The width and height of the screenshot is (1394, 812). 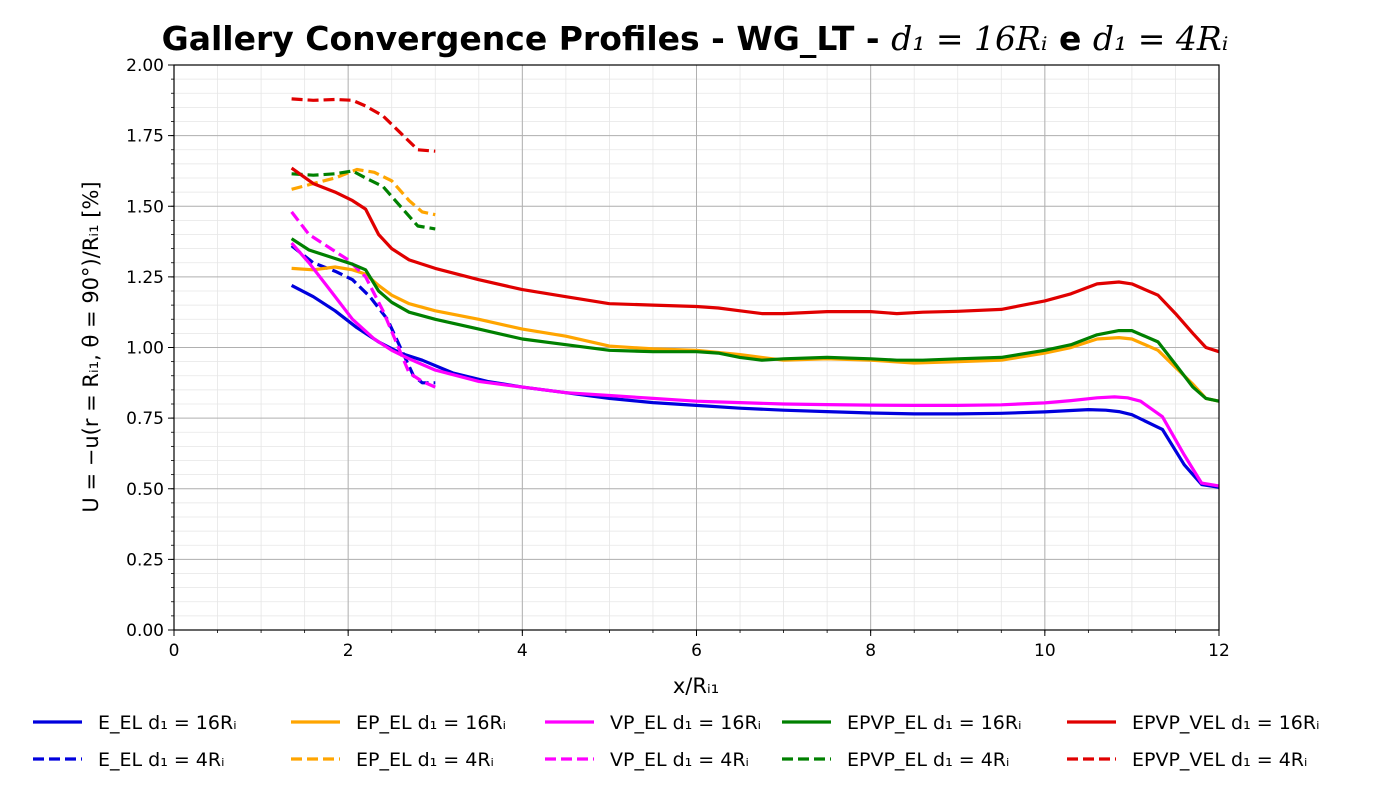 What do you see at coordinates (969, 38) in the screenshot?
I see `chart-title-math-1: d₁ = 16Rᵢ` at bounding box center [969, 38].